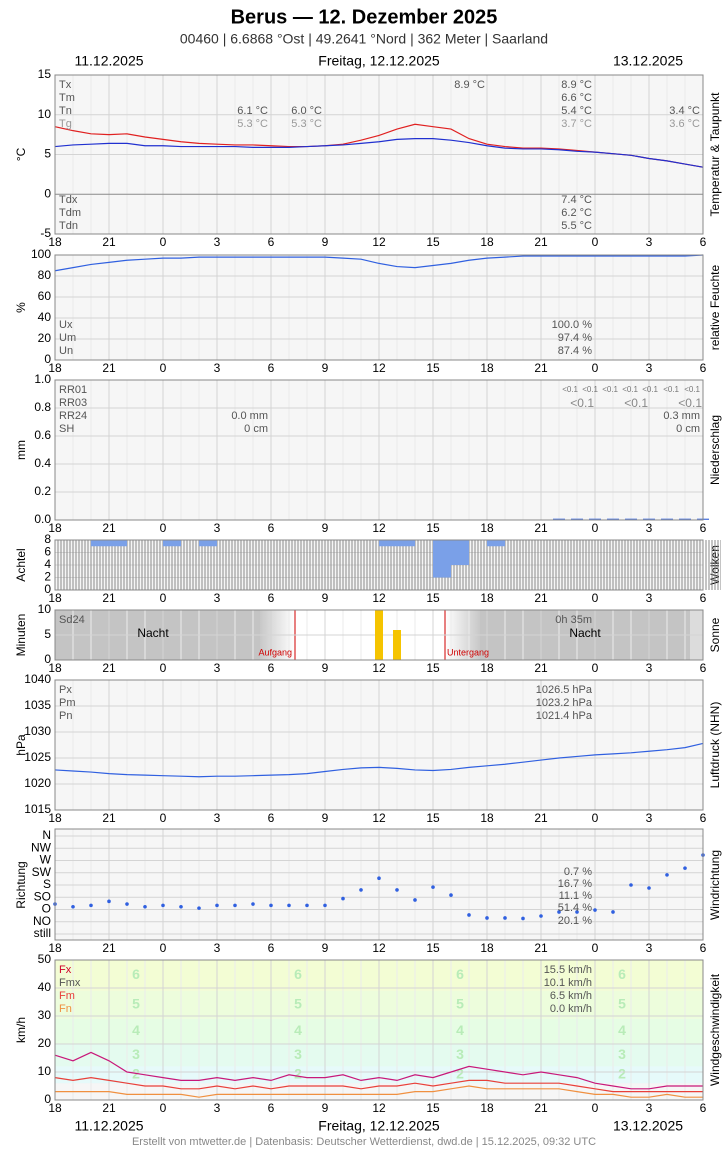 The width and height of the screenshot is (728, 1150). What do you see at coordinates (364, 17) in the screenshot?
I see `title: Berus — 12. Dezember 2025` at bounding box center [364, 17].